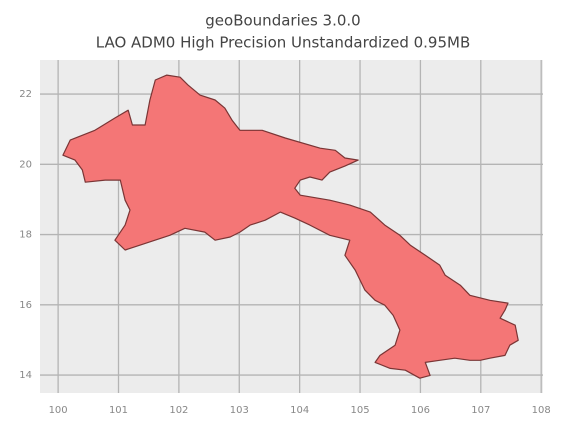  I want to click on x-tick-label: 103, so click(239, 410).